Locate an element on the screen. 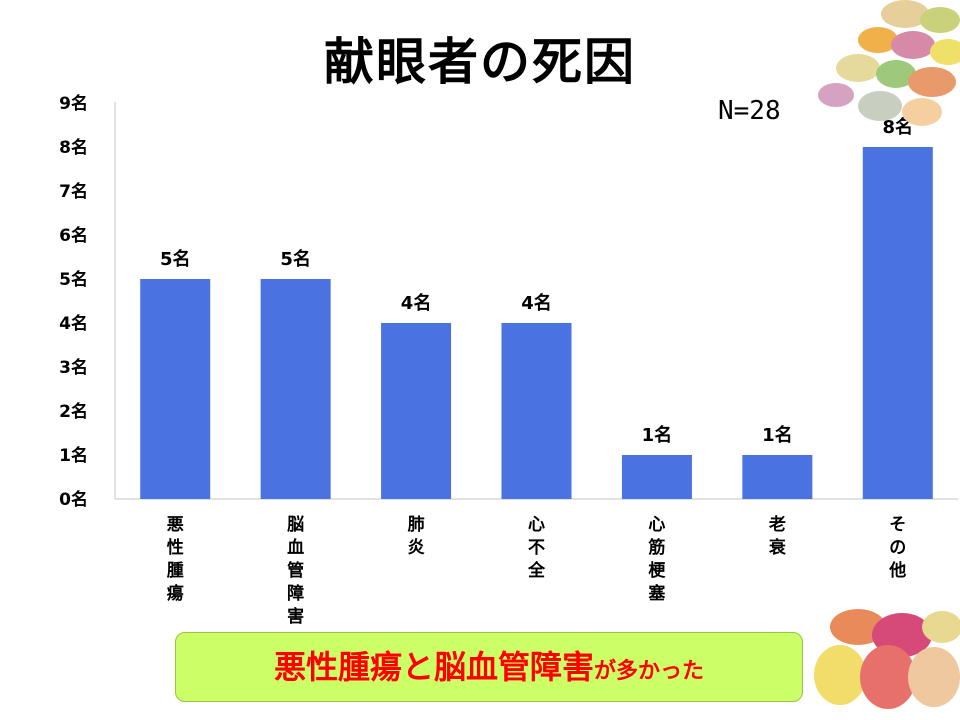 The image size is (960, 720). category-label: 心筋梗塞 is located at coordinates (656, 559).